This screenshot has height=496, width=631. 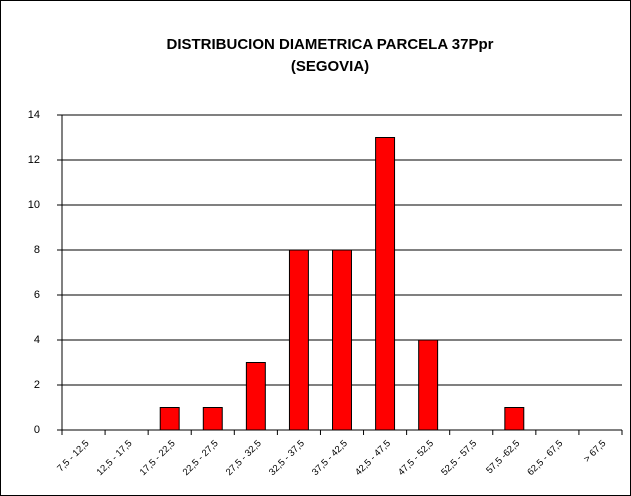 What do you see at coordinates (34, 160) in the screenshot?
I see `y-tick-label: 12` at bounding box center [34, 160].